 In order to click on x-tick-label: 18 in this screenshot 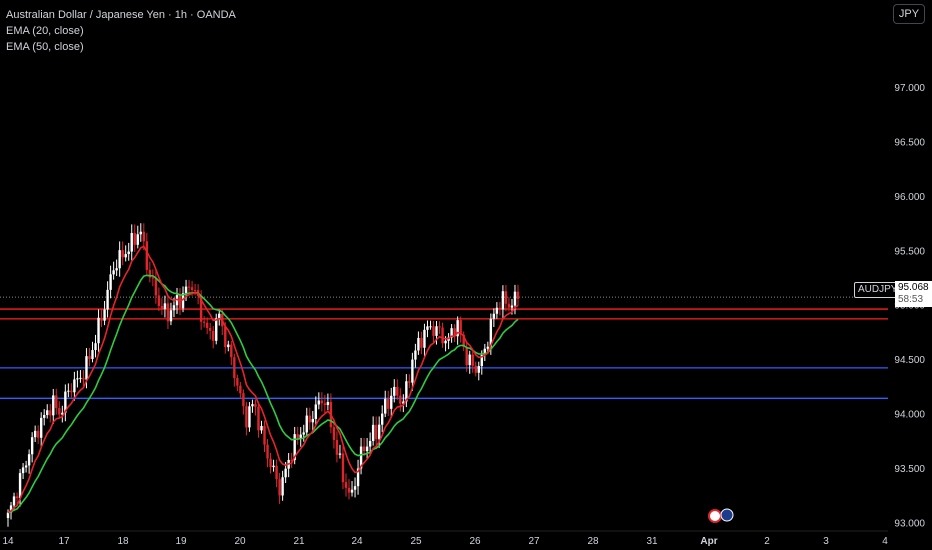, I will do `click(123, 541)`.